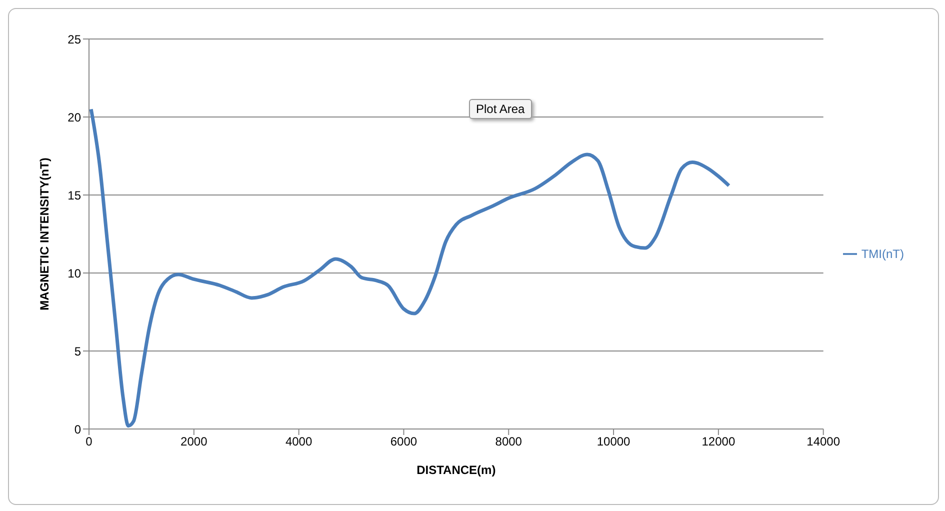  What do you see at coordinates (823, 441) in the screenshot?
I see `x-tick-label: 14000` at bounding box center [823, 441].